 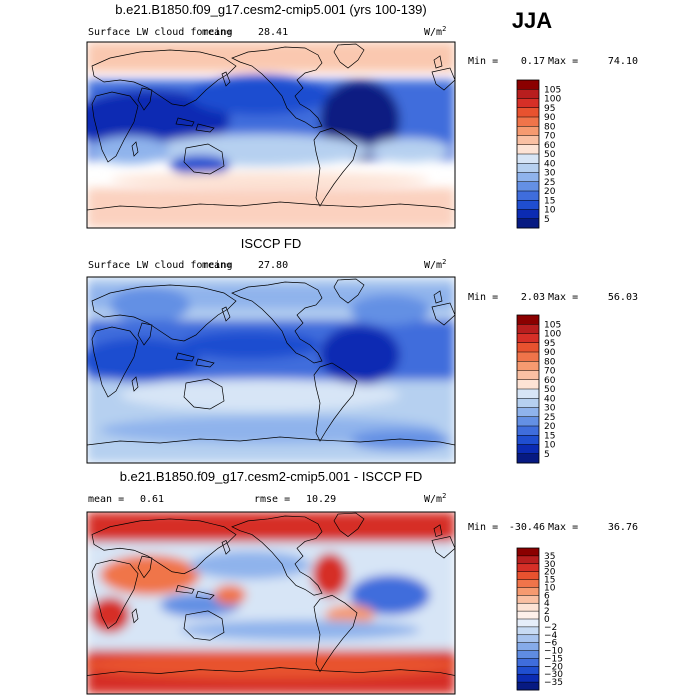 What do you see at coordinates (527, 527) in the screenshot?
I see `min-value: -30.46` at bounding box center [527, 527].